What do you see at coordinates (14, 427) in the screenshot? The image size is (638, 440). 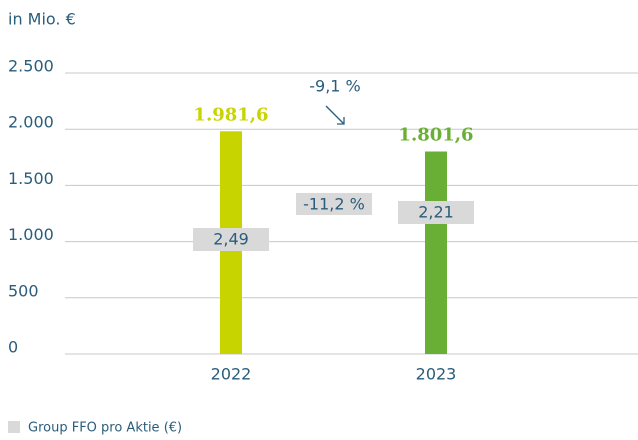 I see `legend-swatch` at bounding box center [14, 427].